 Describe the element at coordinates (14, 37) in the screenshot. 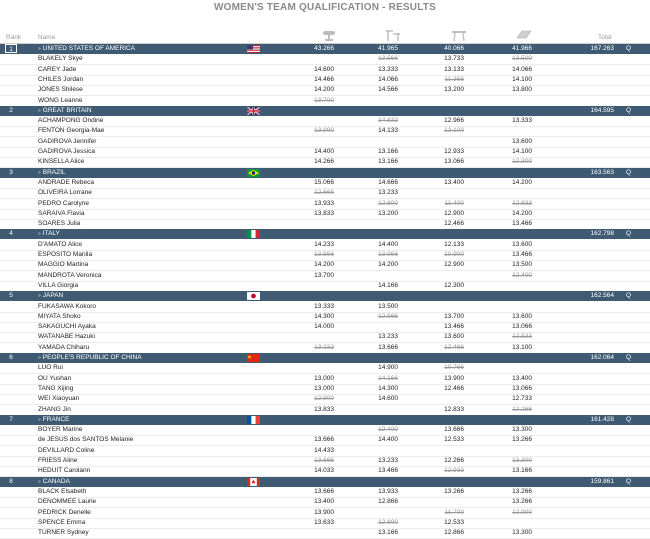

I see `rank-header: Rank` at that location.